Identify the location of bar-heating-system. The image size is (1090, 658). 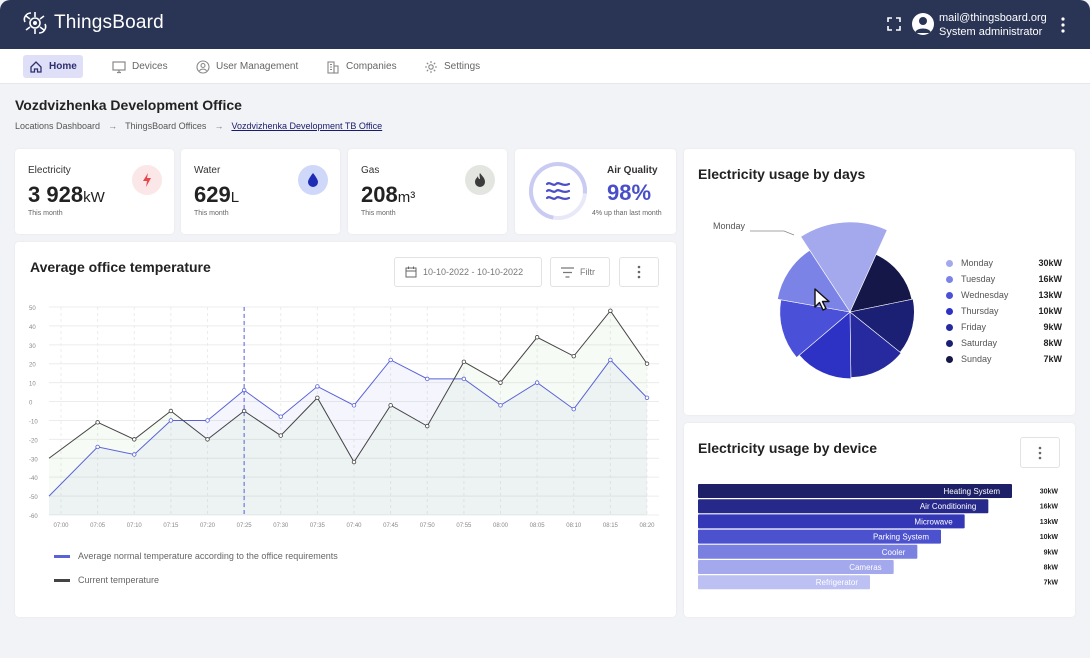
(855, 491).